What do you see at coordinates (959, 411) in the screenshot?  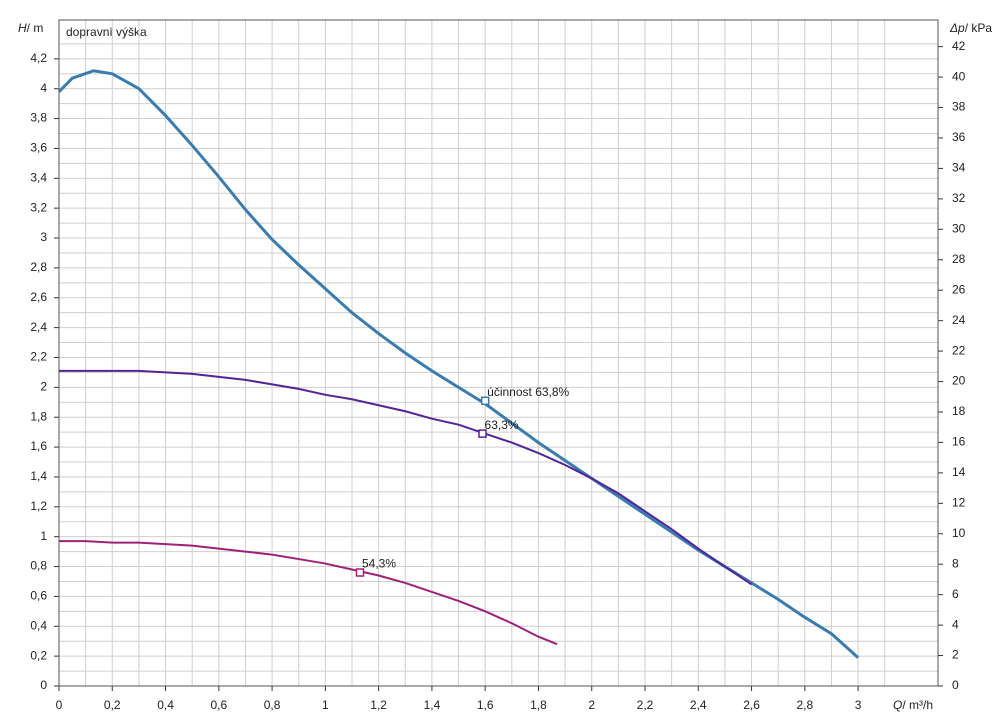 I see `y2-tick-label: 18` at bounding box center [959, 411].